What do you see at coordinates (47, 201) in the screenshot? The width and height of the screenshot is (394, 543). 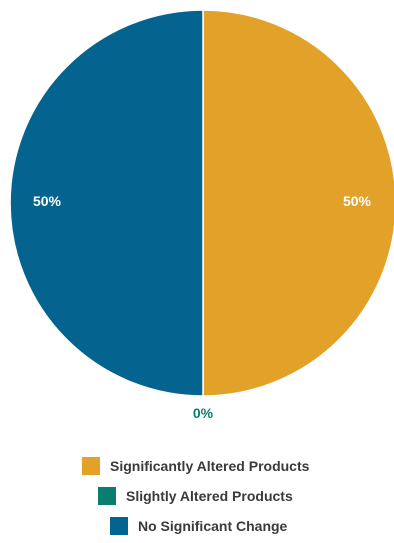 I see `data-label-no-significant-change: 50%` at bounding box center [47, 201].